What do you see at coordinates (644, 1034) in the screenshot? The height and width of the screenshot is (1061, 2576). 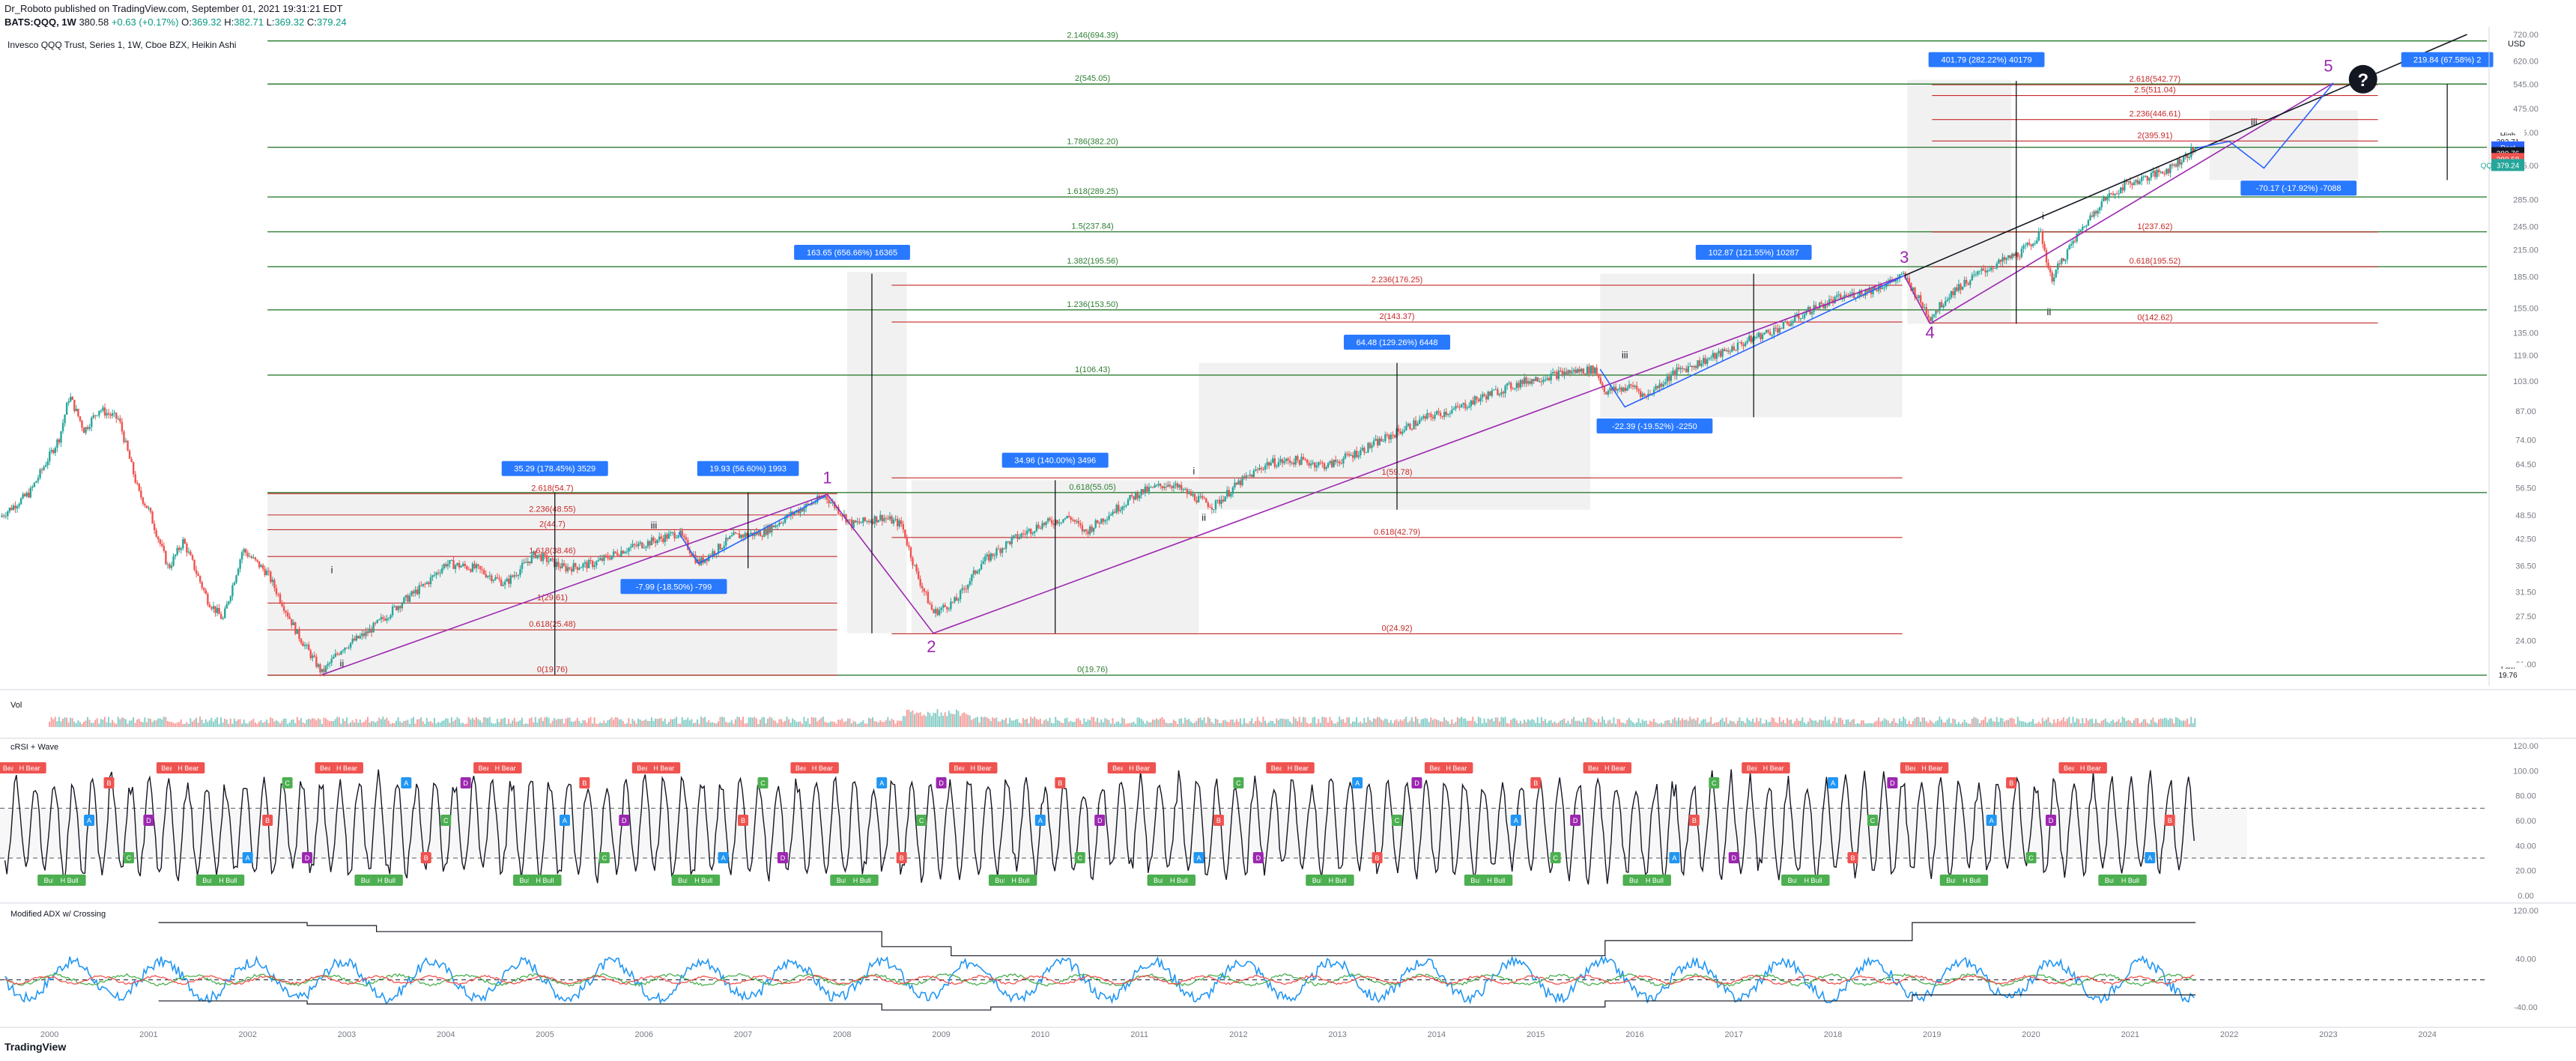 I see `time-axis-tick: 2006` at bounding box center [644, 1034].